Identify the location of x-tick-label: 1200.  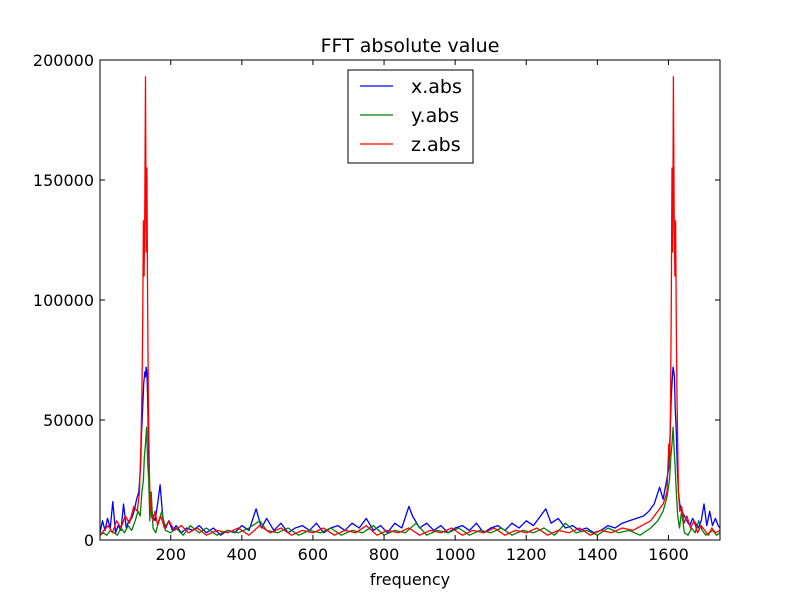
(526, 554).